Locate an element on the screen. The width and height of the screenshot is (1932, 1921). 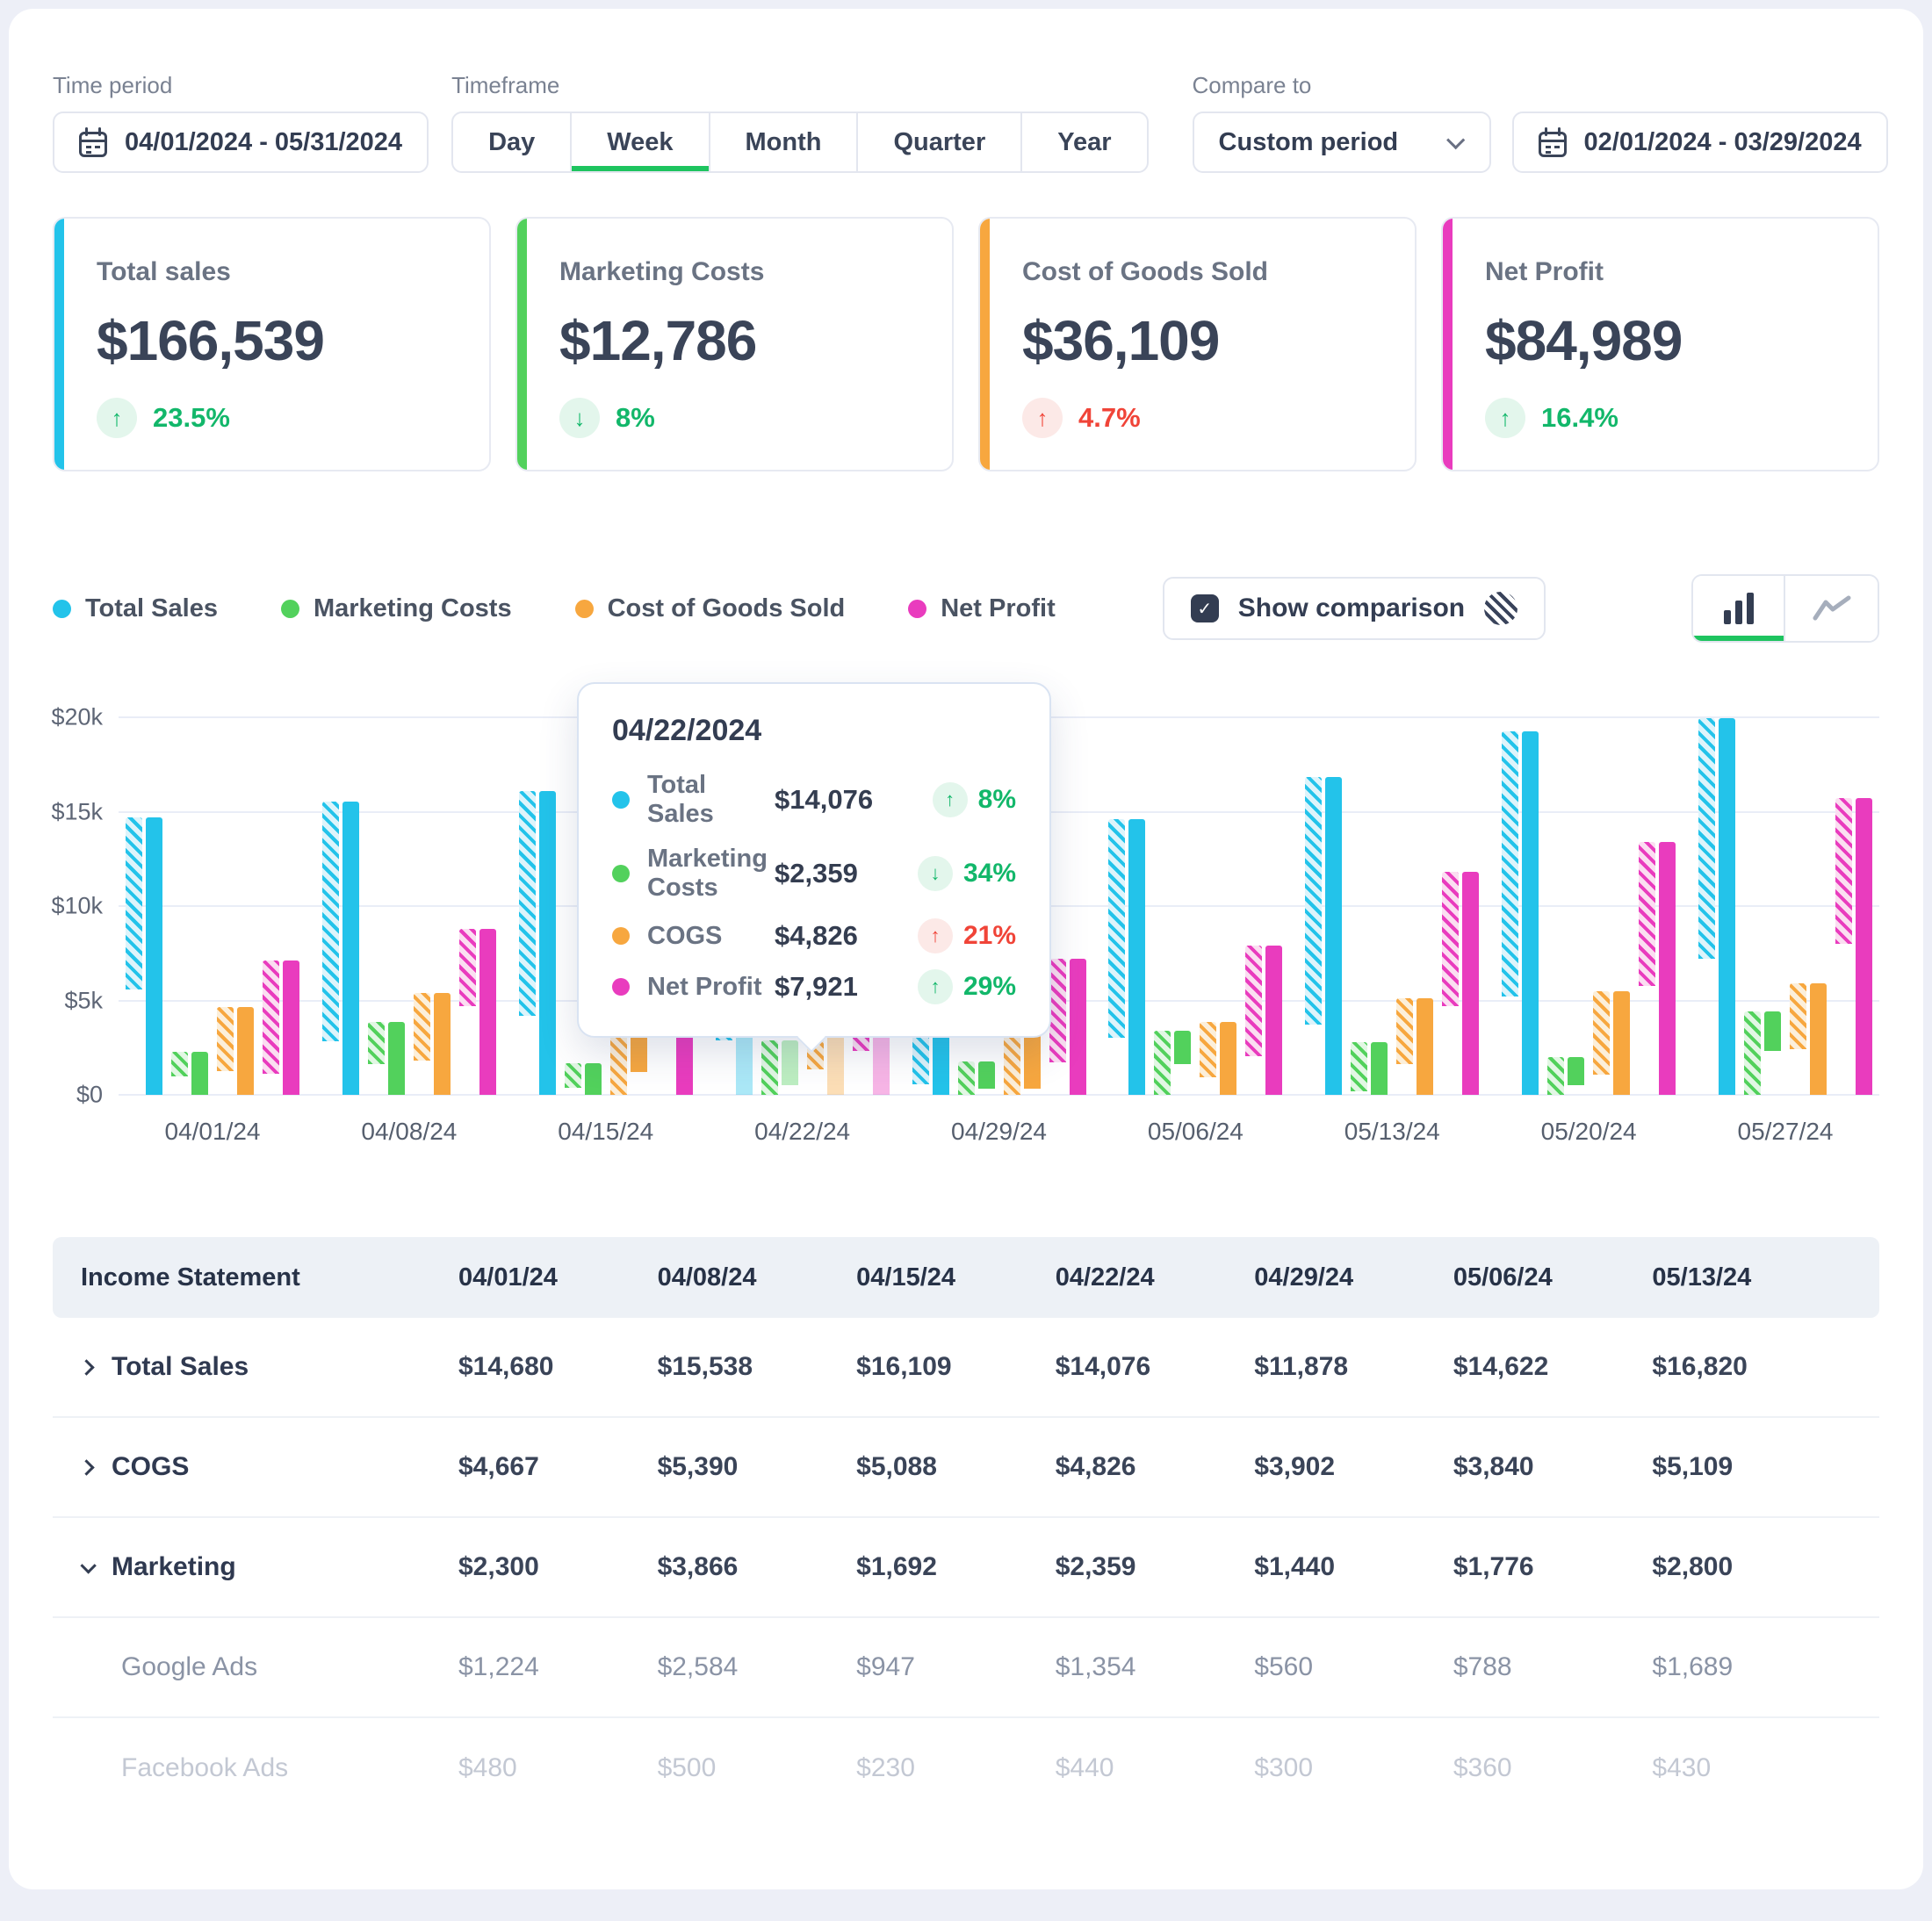
table-cell: $3,866 is located at coordinates (698, 1566).